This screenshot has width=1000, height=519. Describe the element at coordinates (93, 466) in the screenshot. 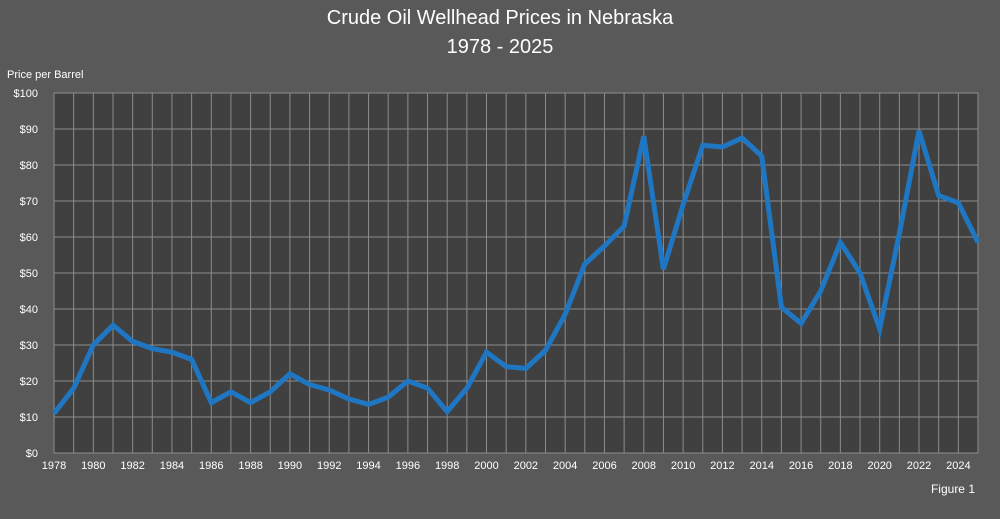

I see `x-tick-label: 1980` at that location.